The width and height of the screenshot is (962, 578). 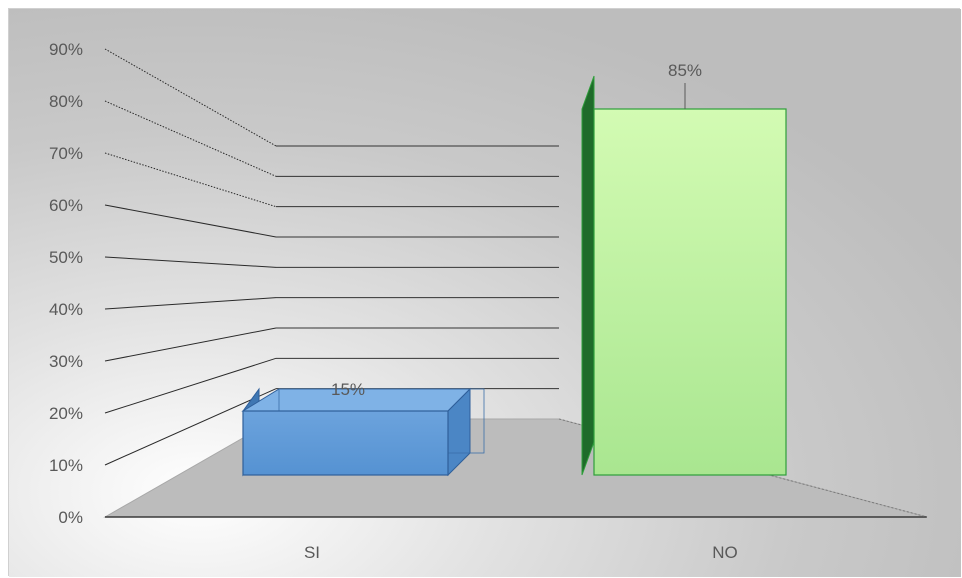 What do you see at coordinates (66, 49) in the screenshot?
I see `y-tick-label: 90%` at bounding box center [66, 49].